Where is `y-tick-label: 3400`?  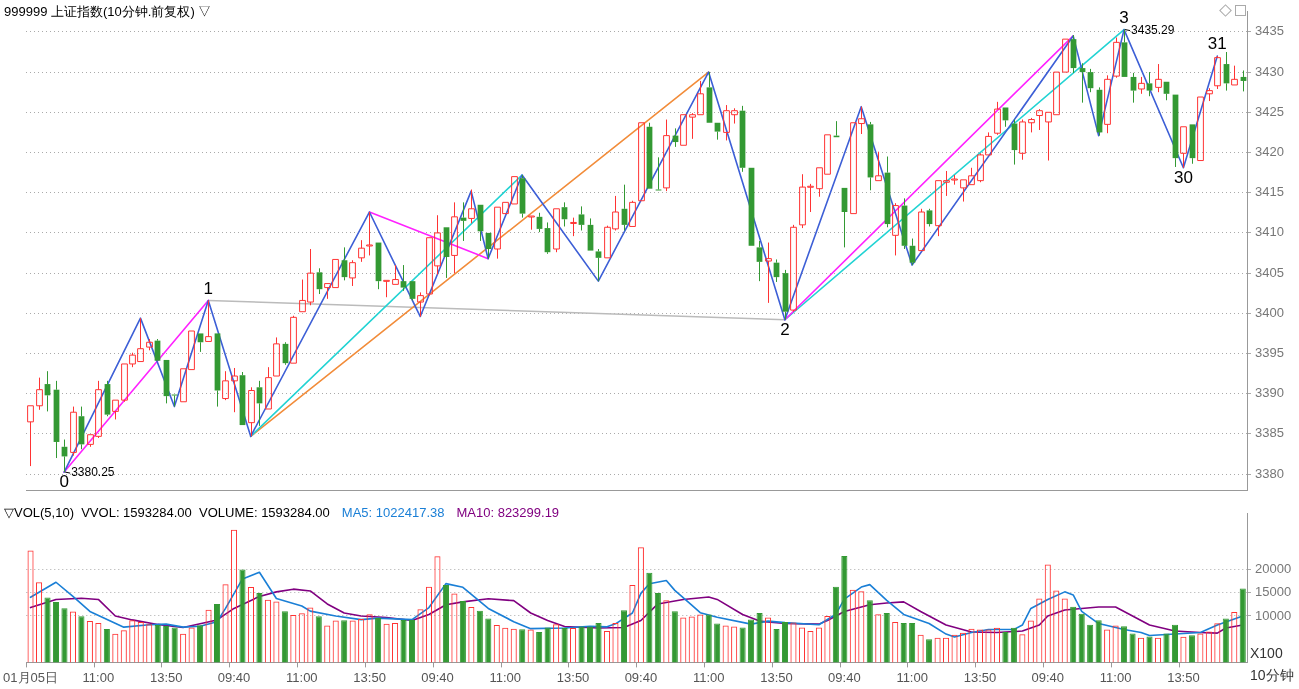
y-tick-label: 3400 is located at coordinates (1269, 312).